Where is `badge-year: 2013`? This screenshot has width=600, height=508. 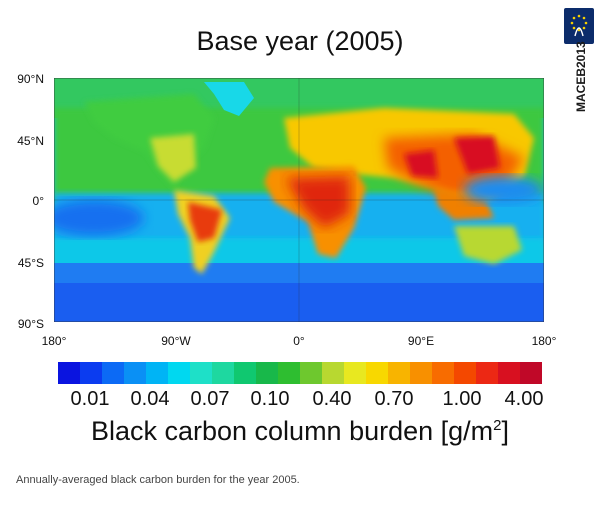 badge-year: 2013 is located at coordinates (581, 55).